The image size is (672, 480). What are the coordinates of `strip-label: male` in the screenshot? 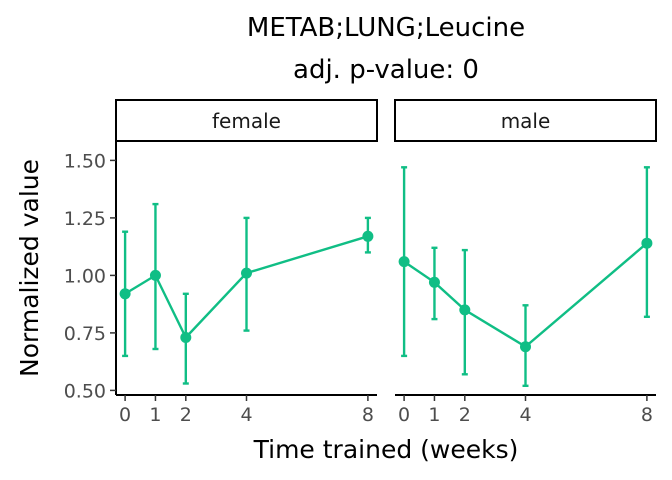 It's located at (526, 121).